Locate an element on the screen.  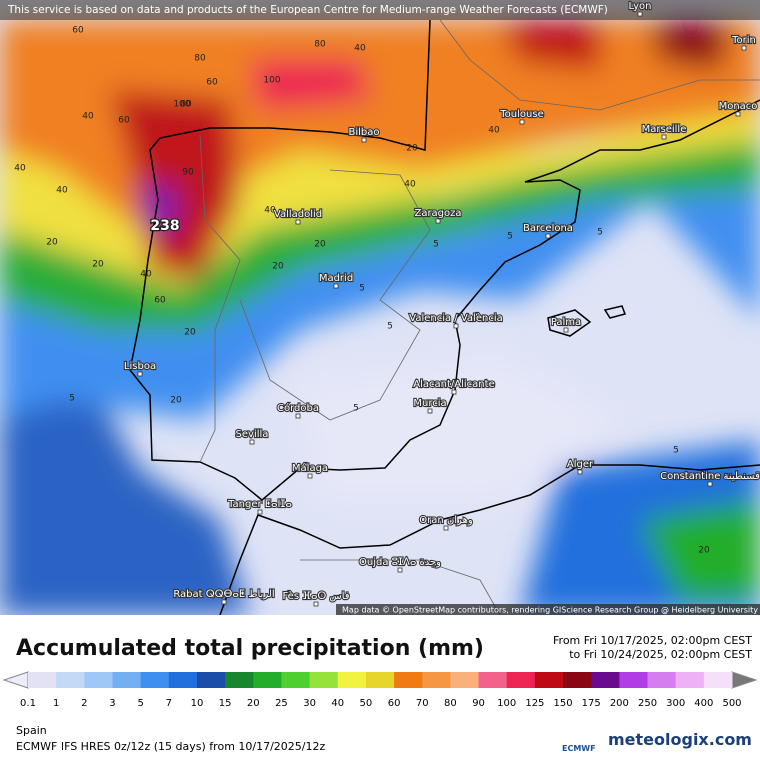
city-label: Valladolid is located at coordinates (298, 214).